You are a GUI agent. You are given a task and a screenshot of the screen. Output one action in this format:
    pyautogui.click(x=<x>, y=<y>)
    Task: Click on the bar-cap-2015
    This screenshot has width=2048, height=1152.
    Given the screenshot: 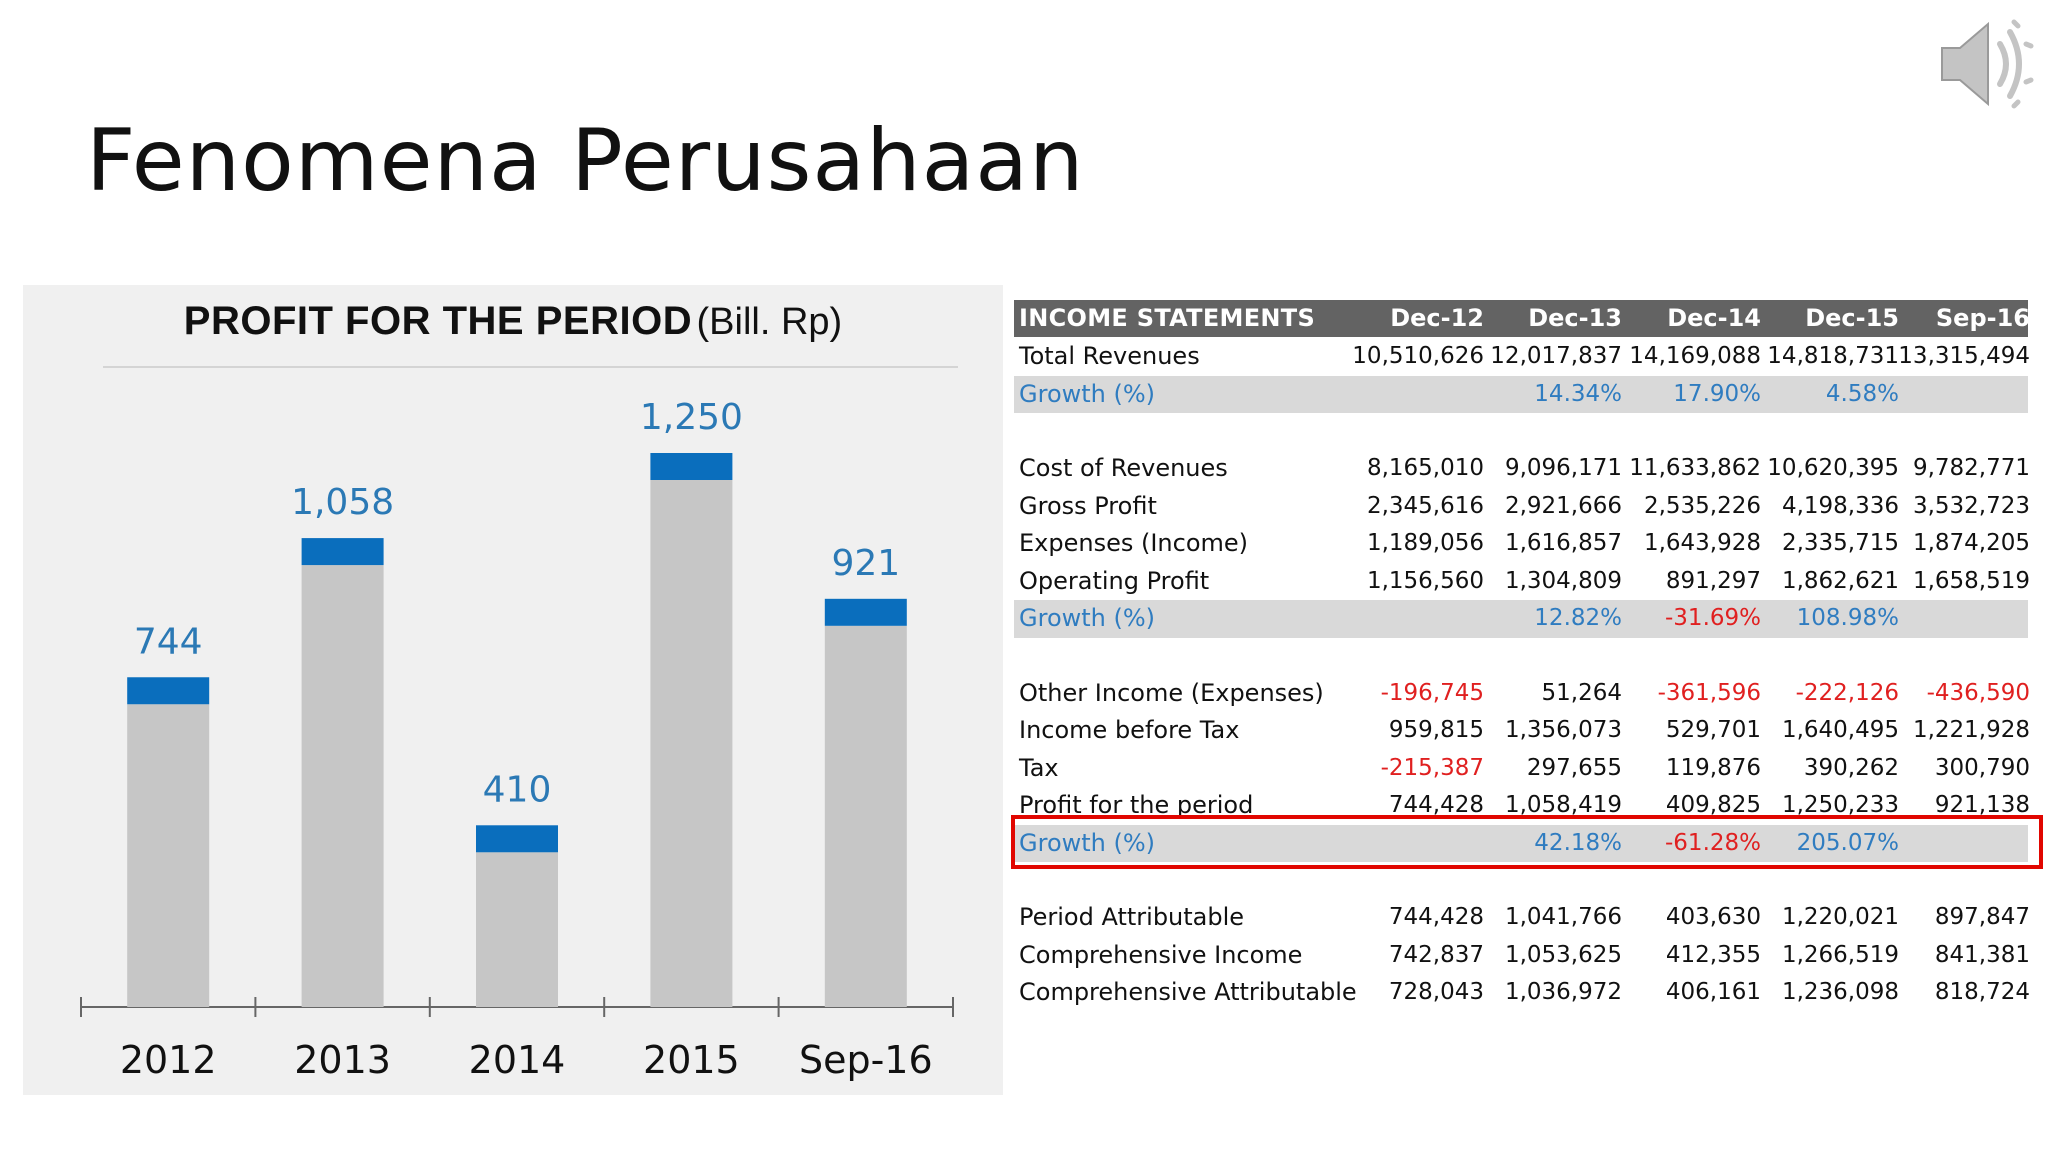 What is the action you would take?
    pyautogui.click(x=691, y=466)
    